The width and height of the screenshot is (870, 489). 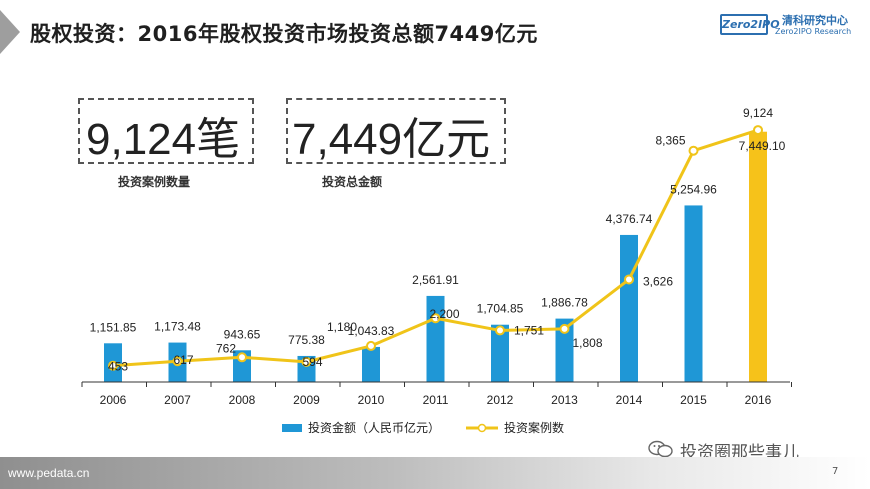 What do you see at coordinates (658, 281) in the screenshot?
I see `line-value-label: 3,626` at bounding box center [658, 281].